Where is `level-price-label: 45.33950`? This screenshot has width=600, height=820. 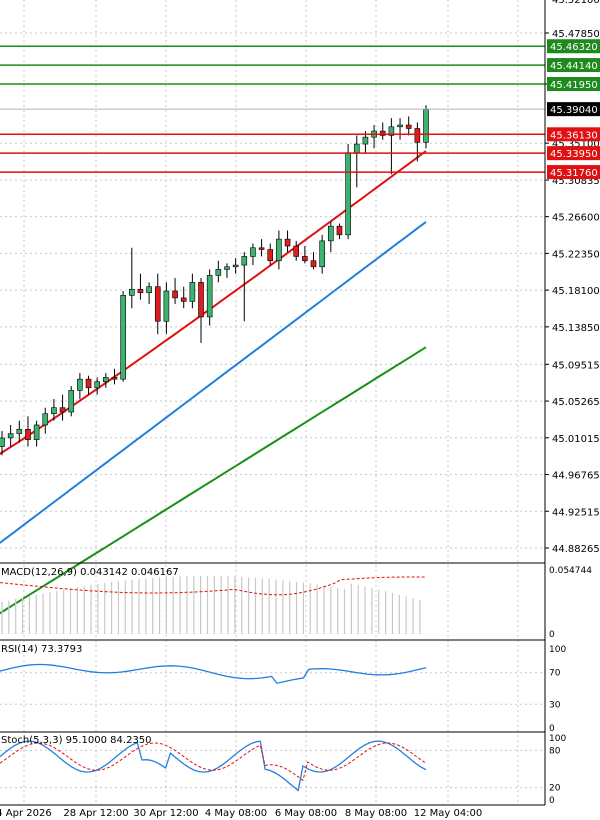 level-price-label: 45.33950 is located at coordinates (574, 154).